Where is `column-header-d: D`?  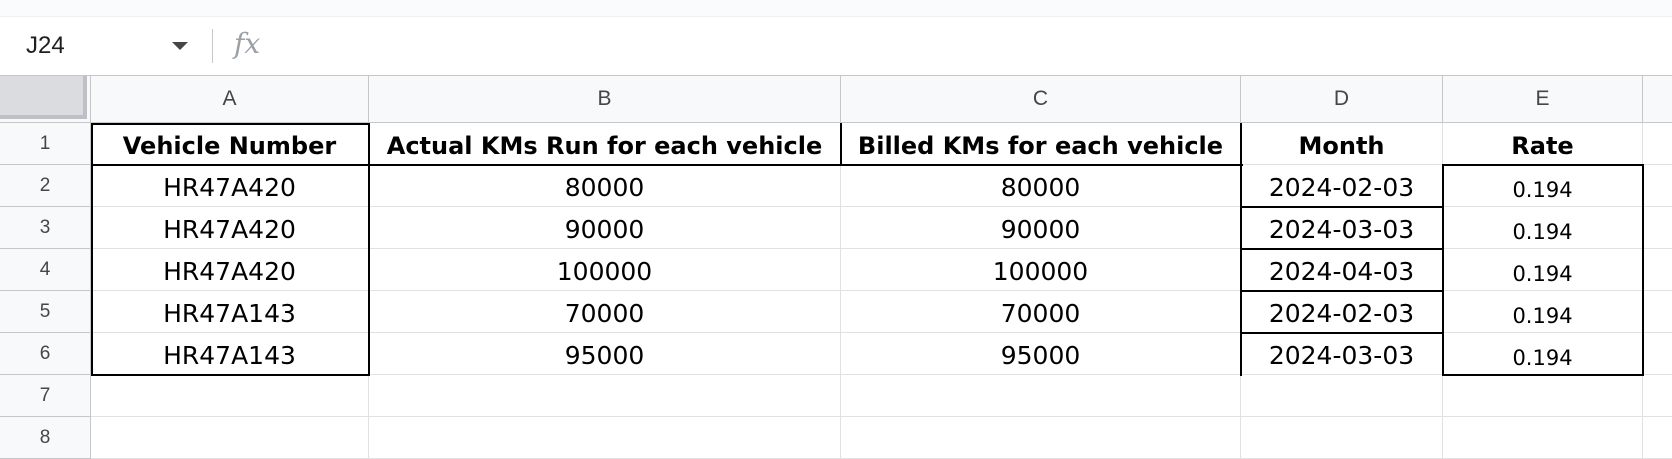 column-header-d: D is located at coordinates (1342, 99).